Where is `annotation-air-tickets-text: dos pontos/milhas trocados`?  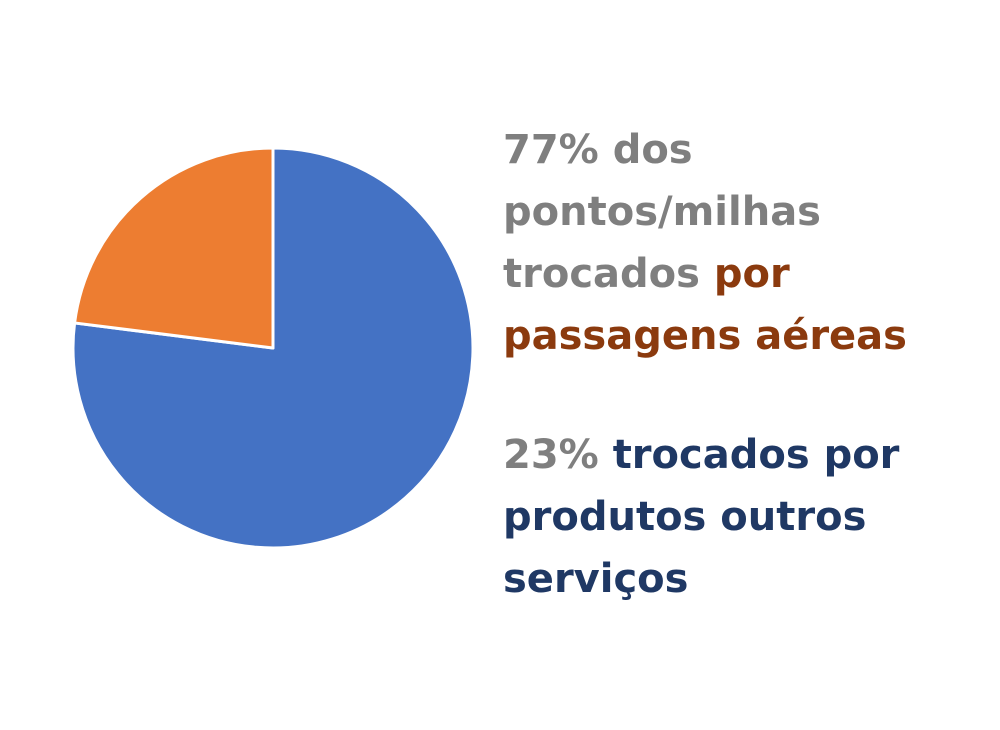
annotation-air-tickets-text: dos pontos/milhas trocados is located at coordinates (662, 212).